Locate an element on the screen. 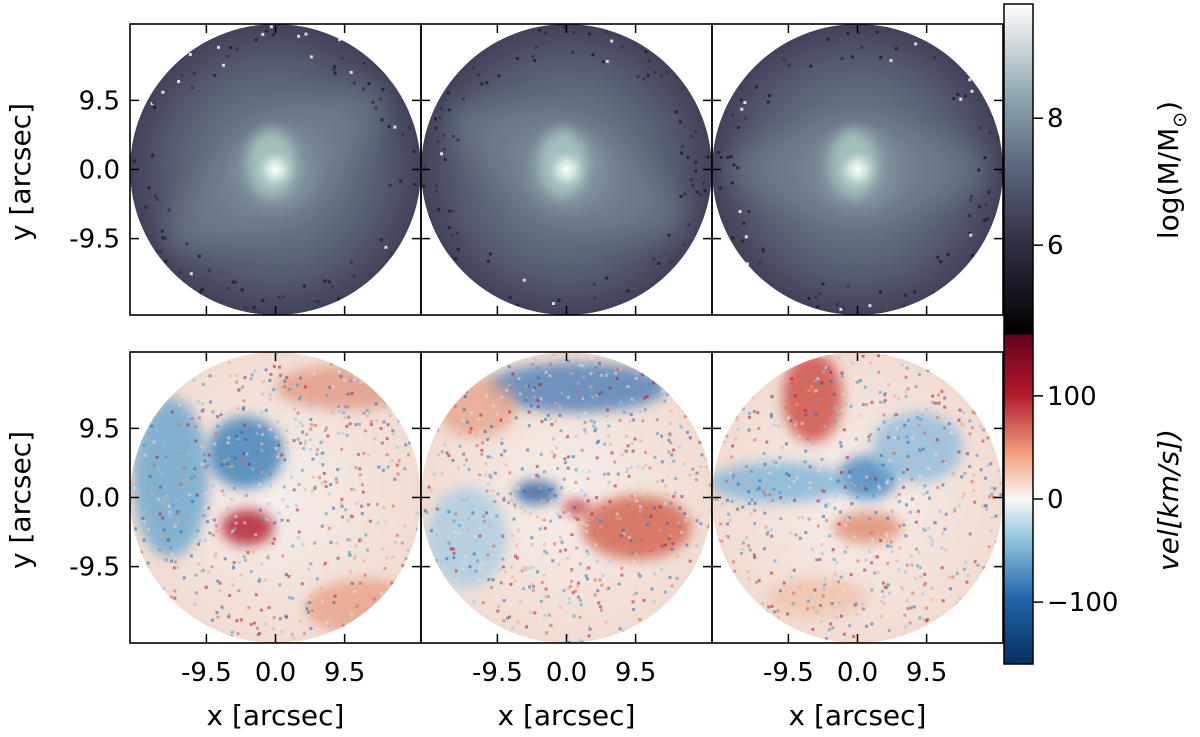 The width and height of the screenshot is (1200, 737). colorbar-tick-label: 0 is located at coordinates (1055, 500).